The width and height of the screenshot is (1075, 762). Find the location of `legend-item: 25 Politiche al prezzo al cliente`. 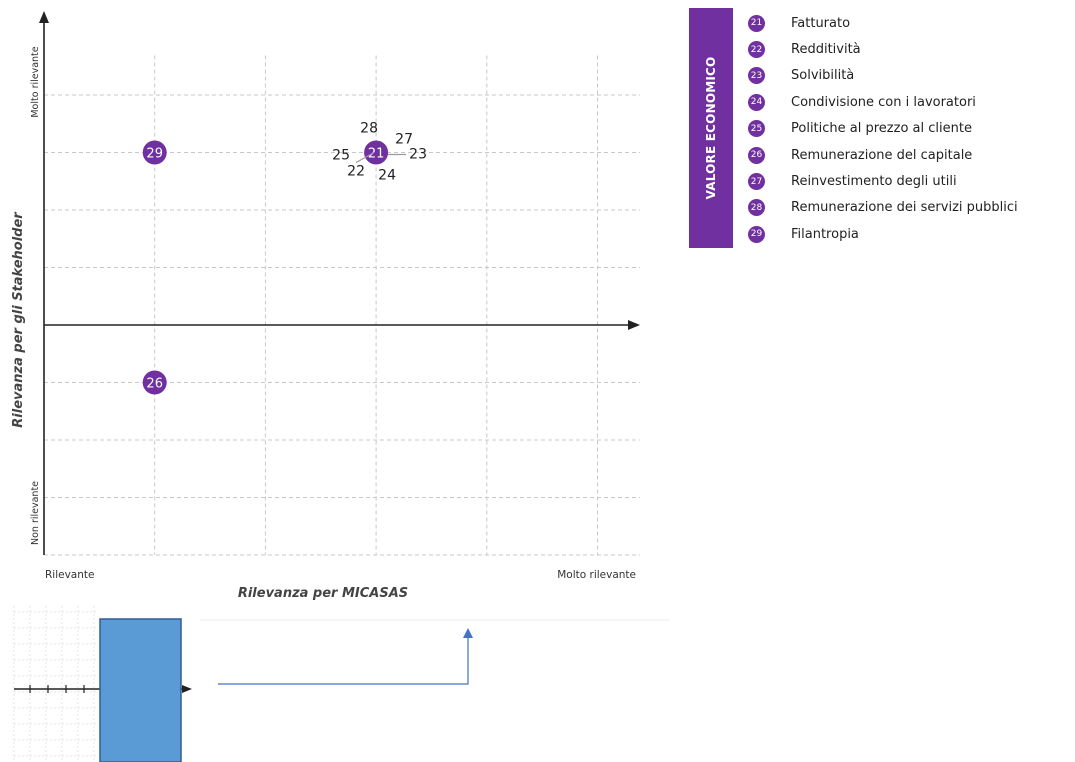

legend-item: 25 Politiche al prezzo al cliente is located at coordinates (883, 129).